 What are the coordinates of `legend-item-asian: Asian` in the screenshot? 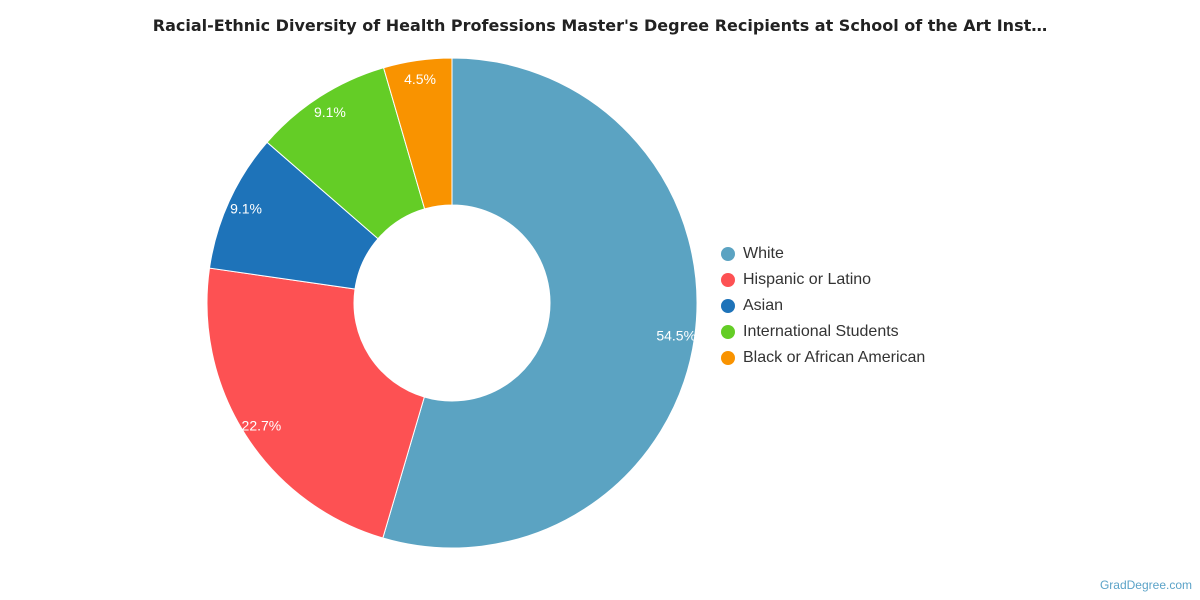 It's located at (823, 306).